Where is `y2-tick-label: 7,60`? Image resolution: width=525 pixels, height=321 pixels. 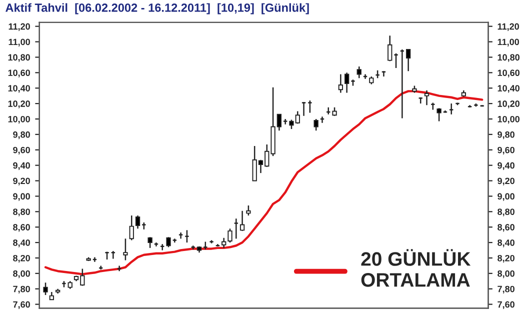
y2-tick-label: 7,60 is located at coordinates (21, 305).